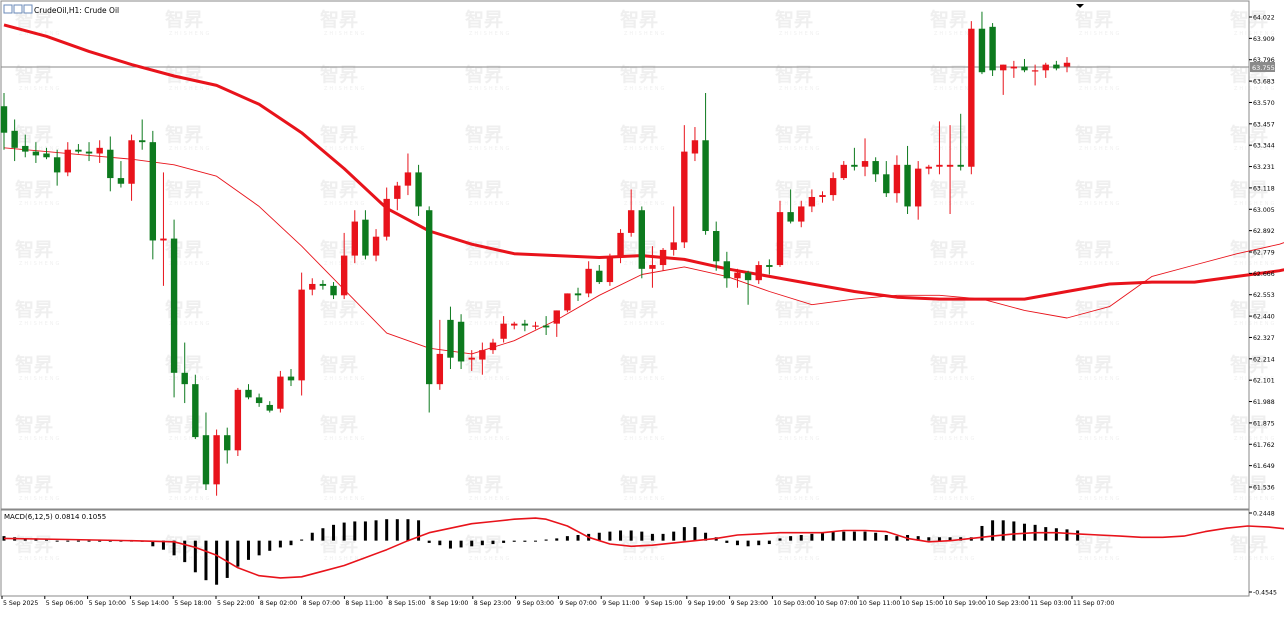  I want to click on price-tick-label: 62.779, so click(1264, 253).